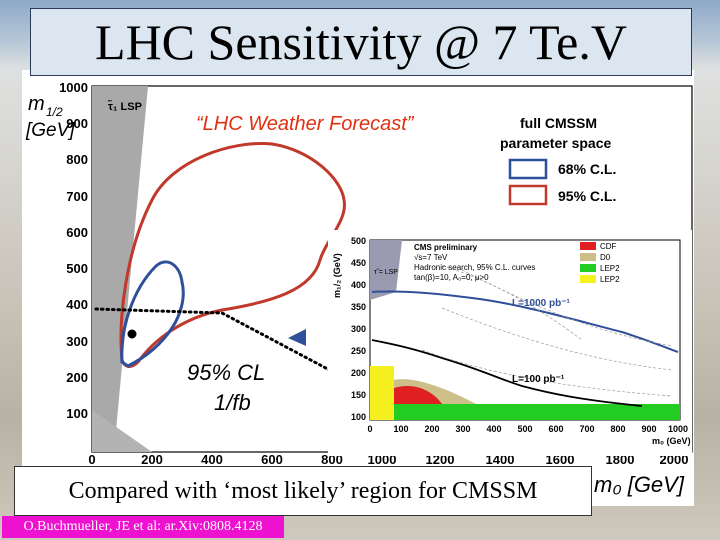  Describe the element at coordinates (212, 459) in the screenshot. I see `x-tick: 400` at that location.